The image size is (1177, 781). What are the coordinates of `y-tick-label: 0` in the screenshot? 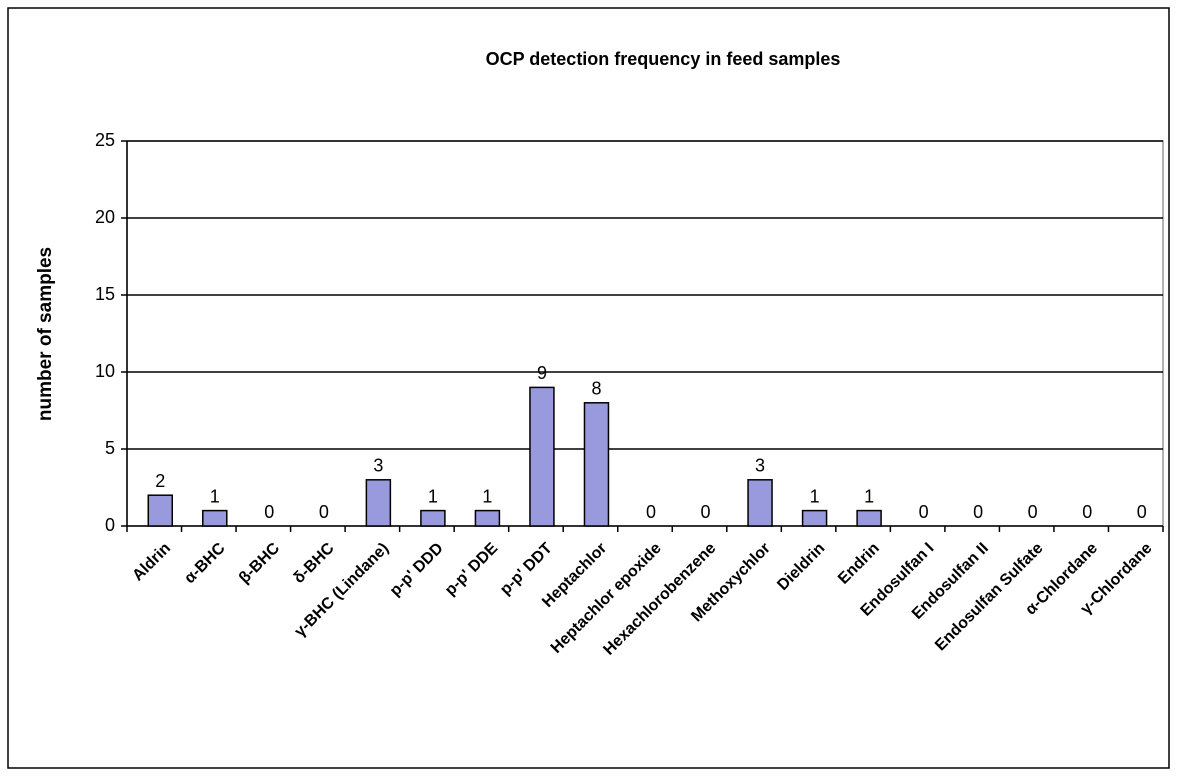 It's located at (110, 525).